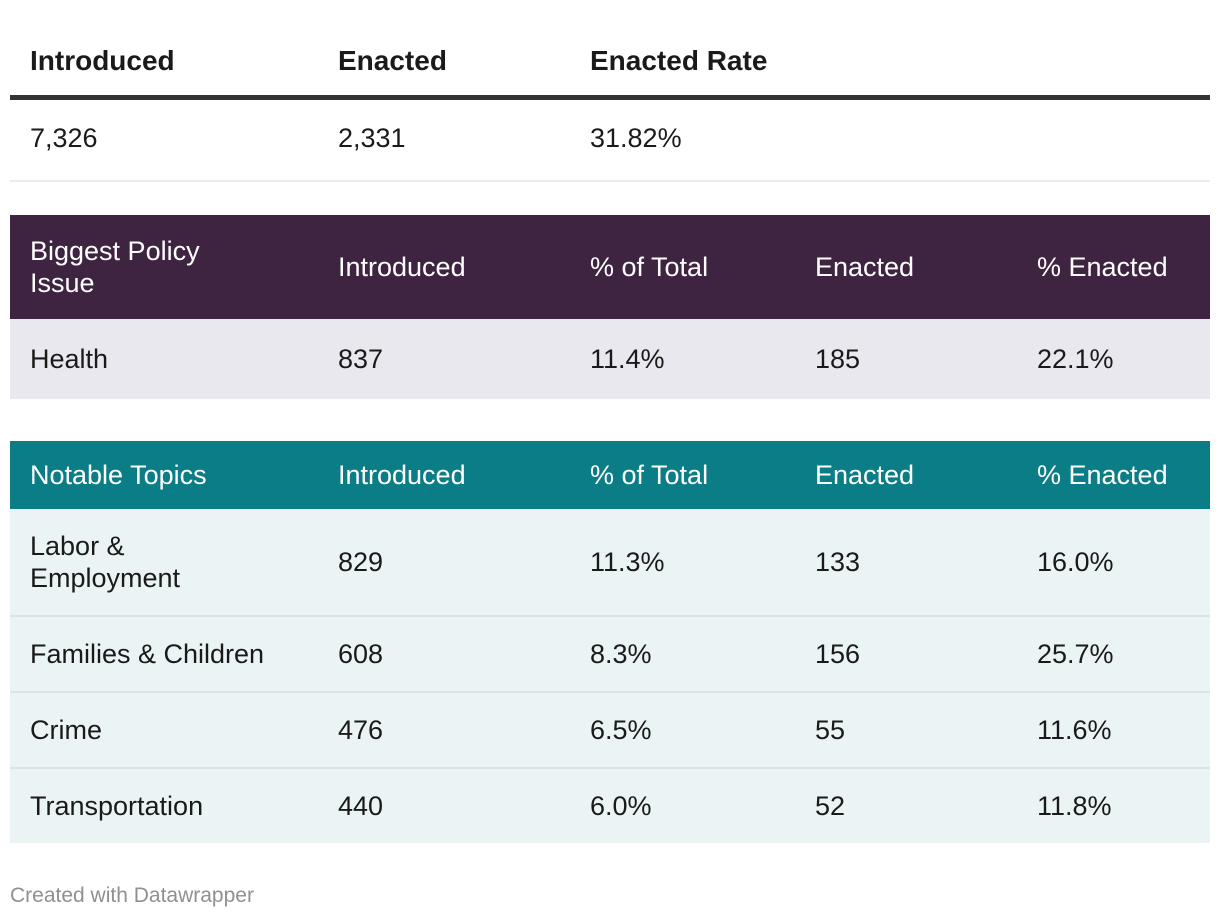 The width and height of the screenshot is (1220, 916). I want to click on topic-pct-total: 11.3%, so click(702, 562).